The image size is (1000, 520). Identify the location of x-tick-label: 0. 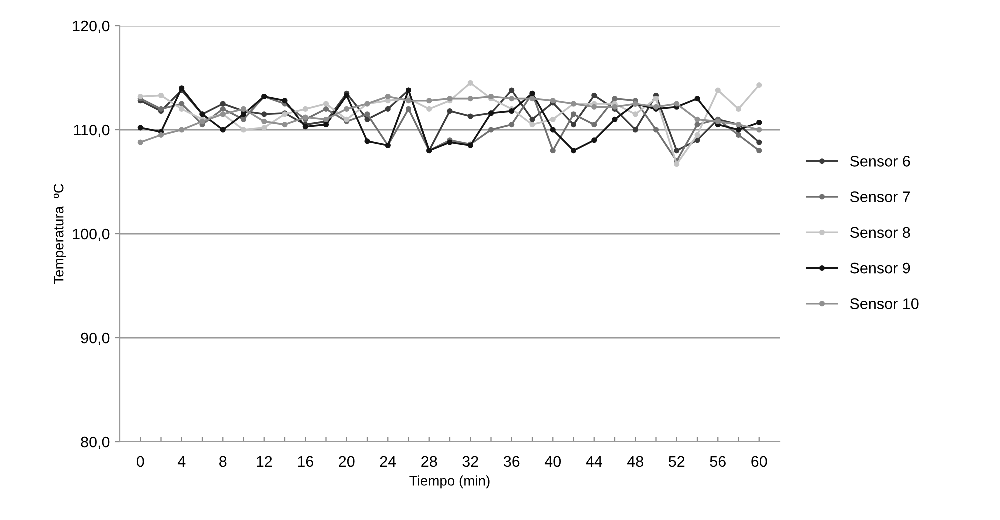
(140, 462).